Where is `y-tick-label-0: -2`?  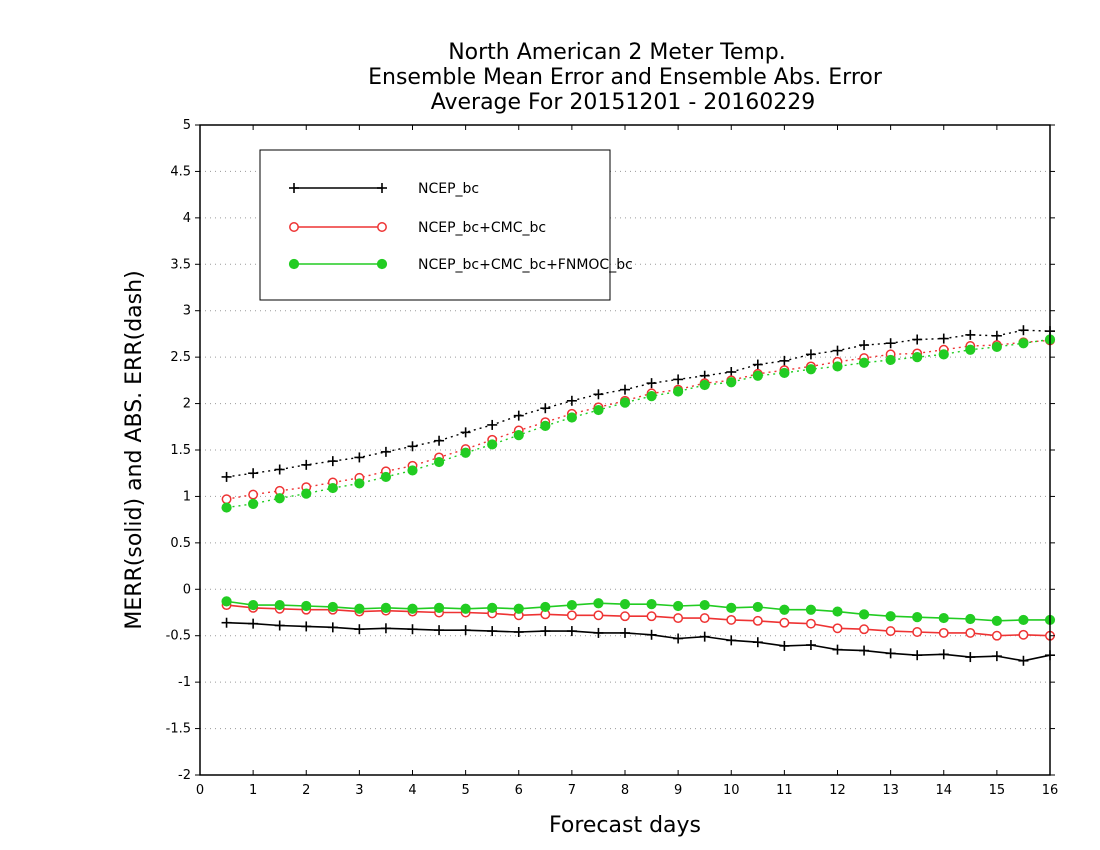
y-tick-label-0: -2 is located at coordinates (184, 775).